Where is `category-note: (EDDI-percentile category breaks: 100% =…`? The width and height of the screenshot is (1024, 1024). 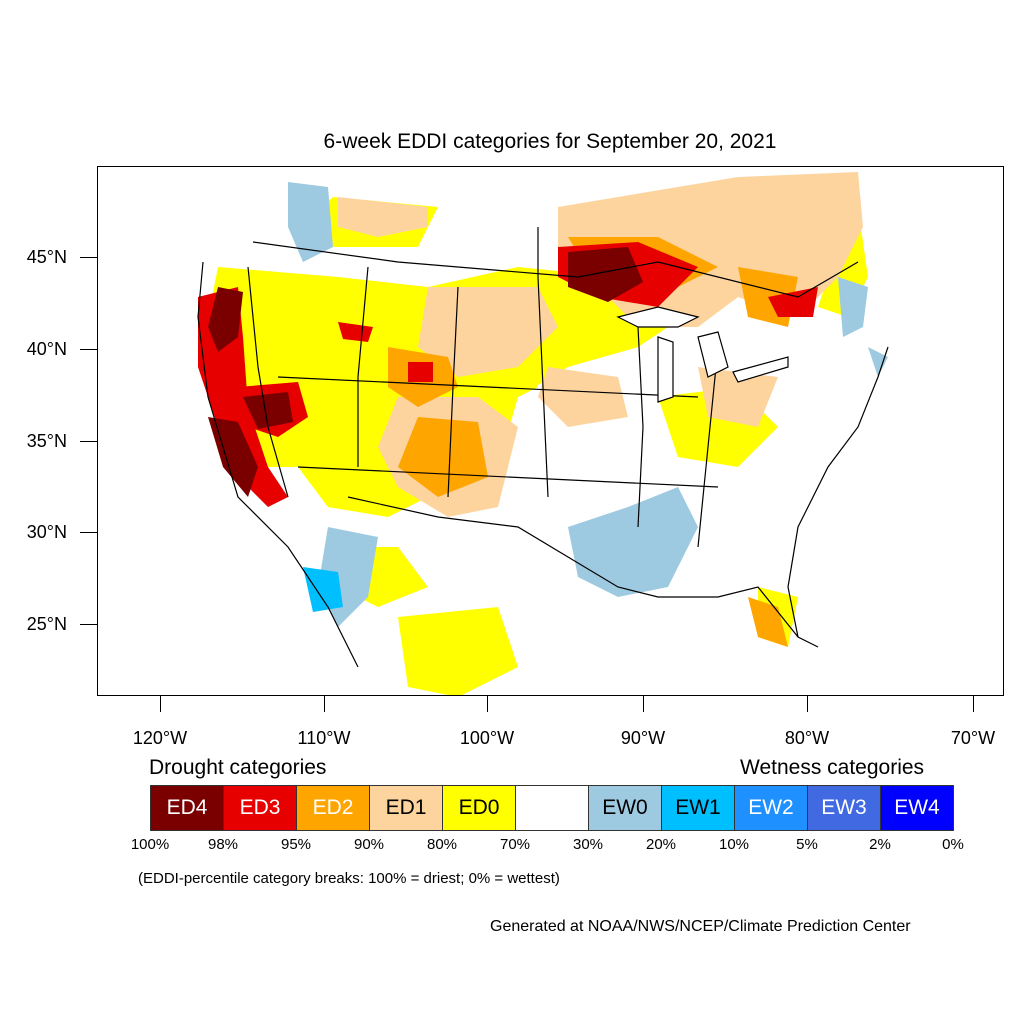
category-note: (EDDI-percentile category breaks: 100% =… is located at coordinates (349, 878).